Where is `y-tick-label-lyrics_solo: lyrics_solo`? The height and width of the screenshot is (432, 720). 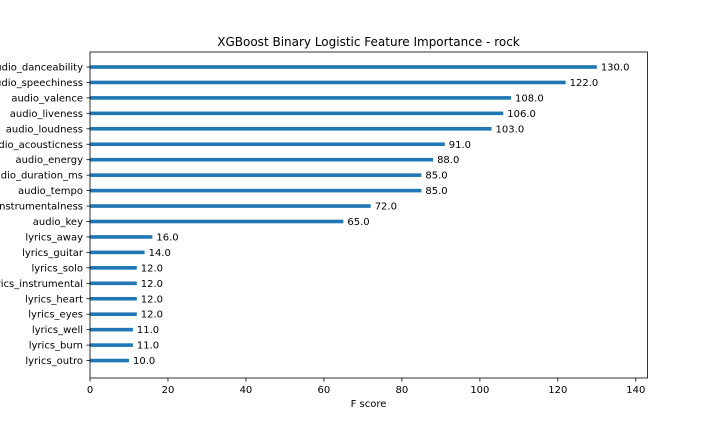
y-tick-label-lyrics_solo: lyrics_solo is located at coordinates (57, 268).